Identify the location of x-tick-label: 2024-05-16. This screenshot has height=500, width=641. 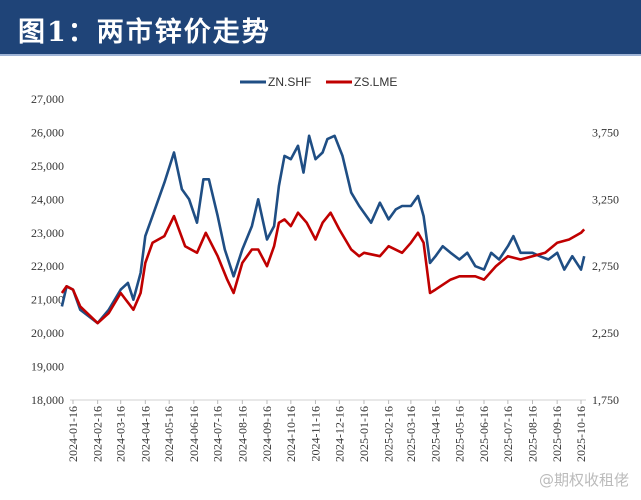
(169, 434).